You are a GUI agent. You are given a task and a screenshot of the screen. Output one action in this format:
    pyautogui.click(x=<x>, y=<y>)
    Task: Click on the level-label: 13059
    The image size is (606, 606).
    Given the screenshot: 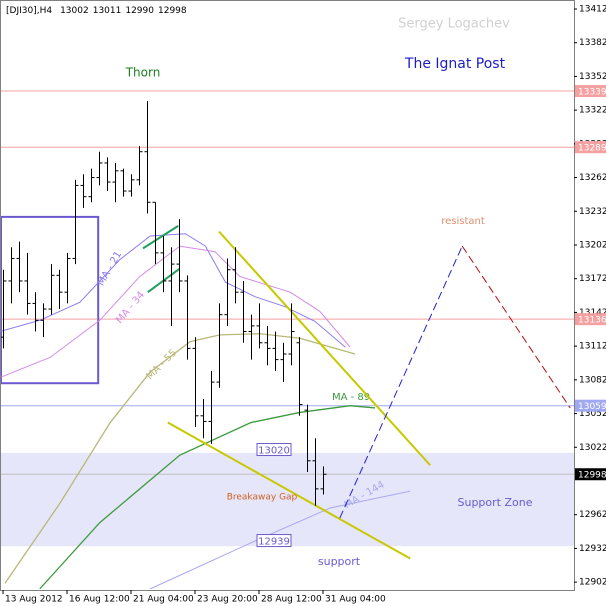 What is the action you would take?
    pyautogui.click(x=592, y=407)
    